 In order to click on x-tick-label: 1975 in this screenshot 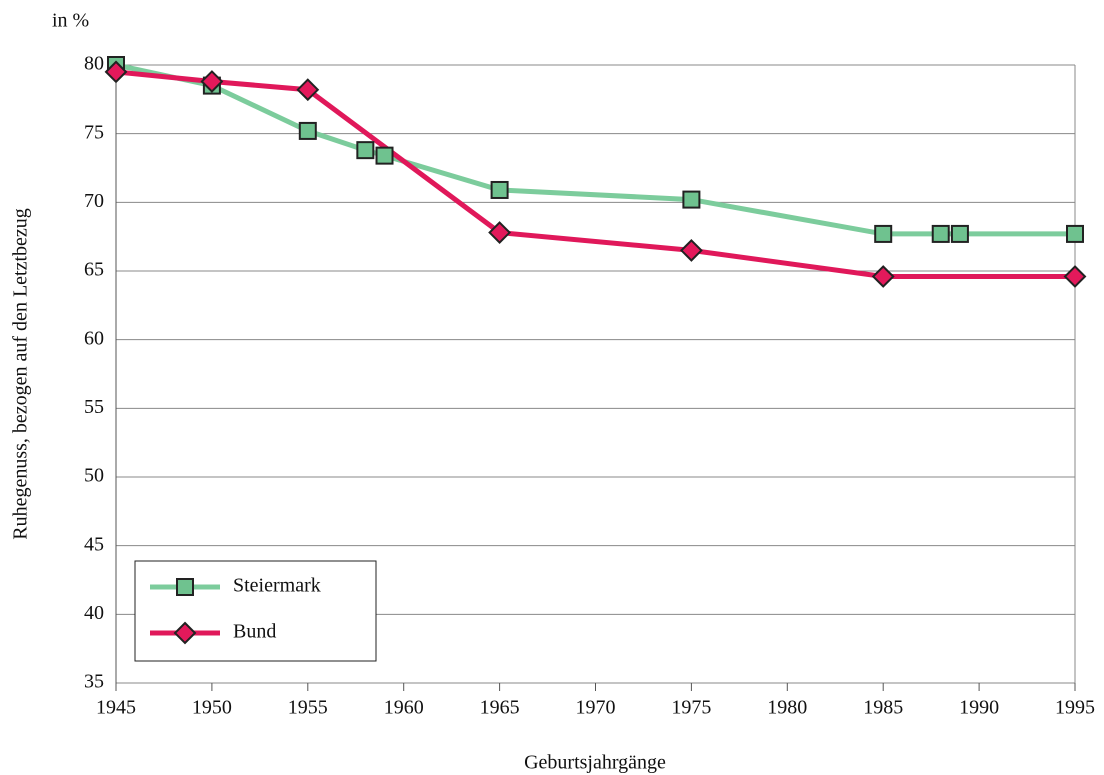, I will do `click(691, 708)`.